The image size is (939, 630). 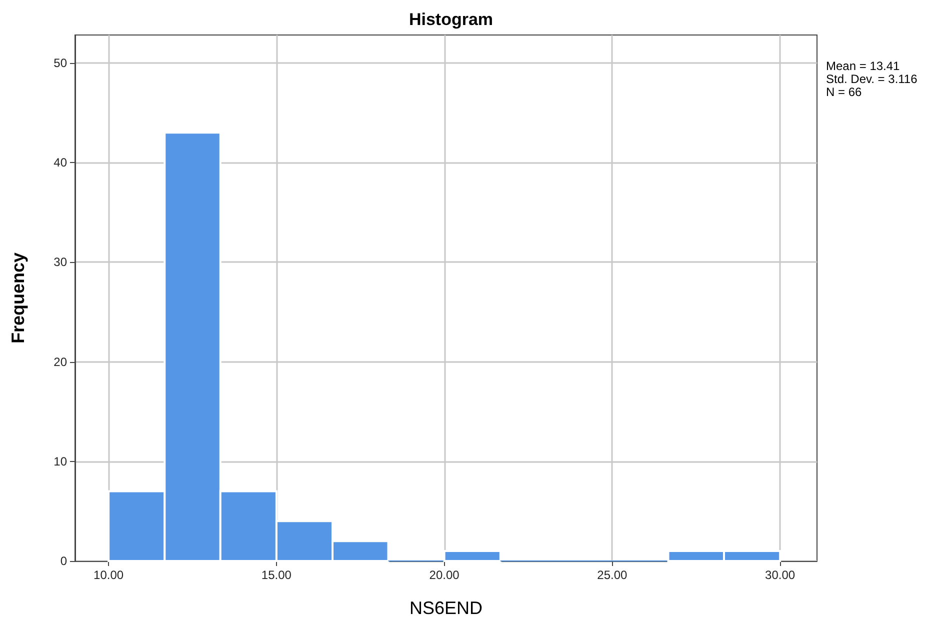 What do you see at coordinates (612, 575) in the screenshot?
I see `x-tick-label: 25.00` at bounding box center [612, 575].